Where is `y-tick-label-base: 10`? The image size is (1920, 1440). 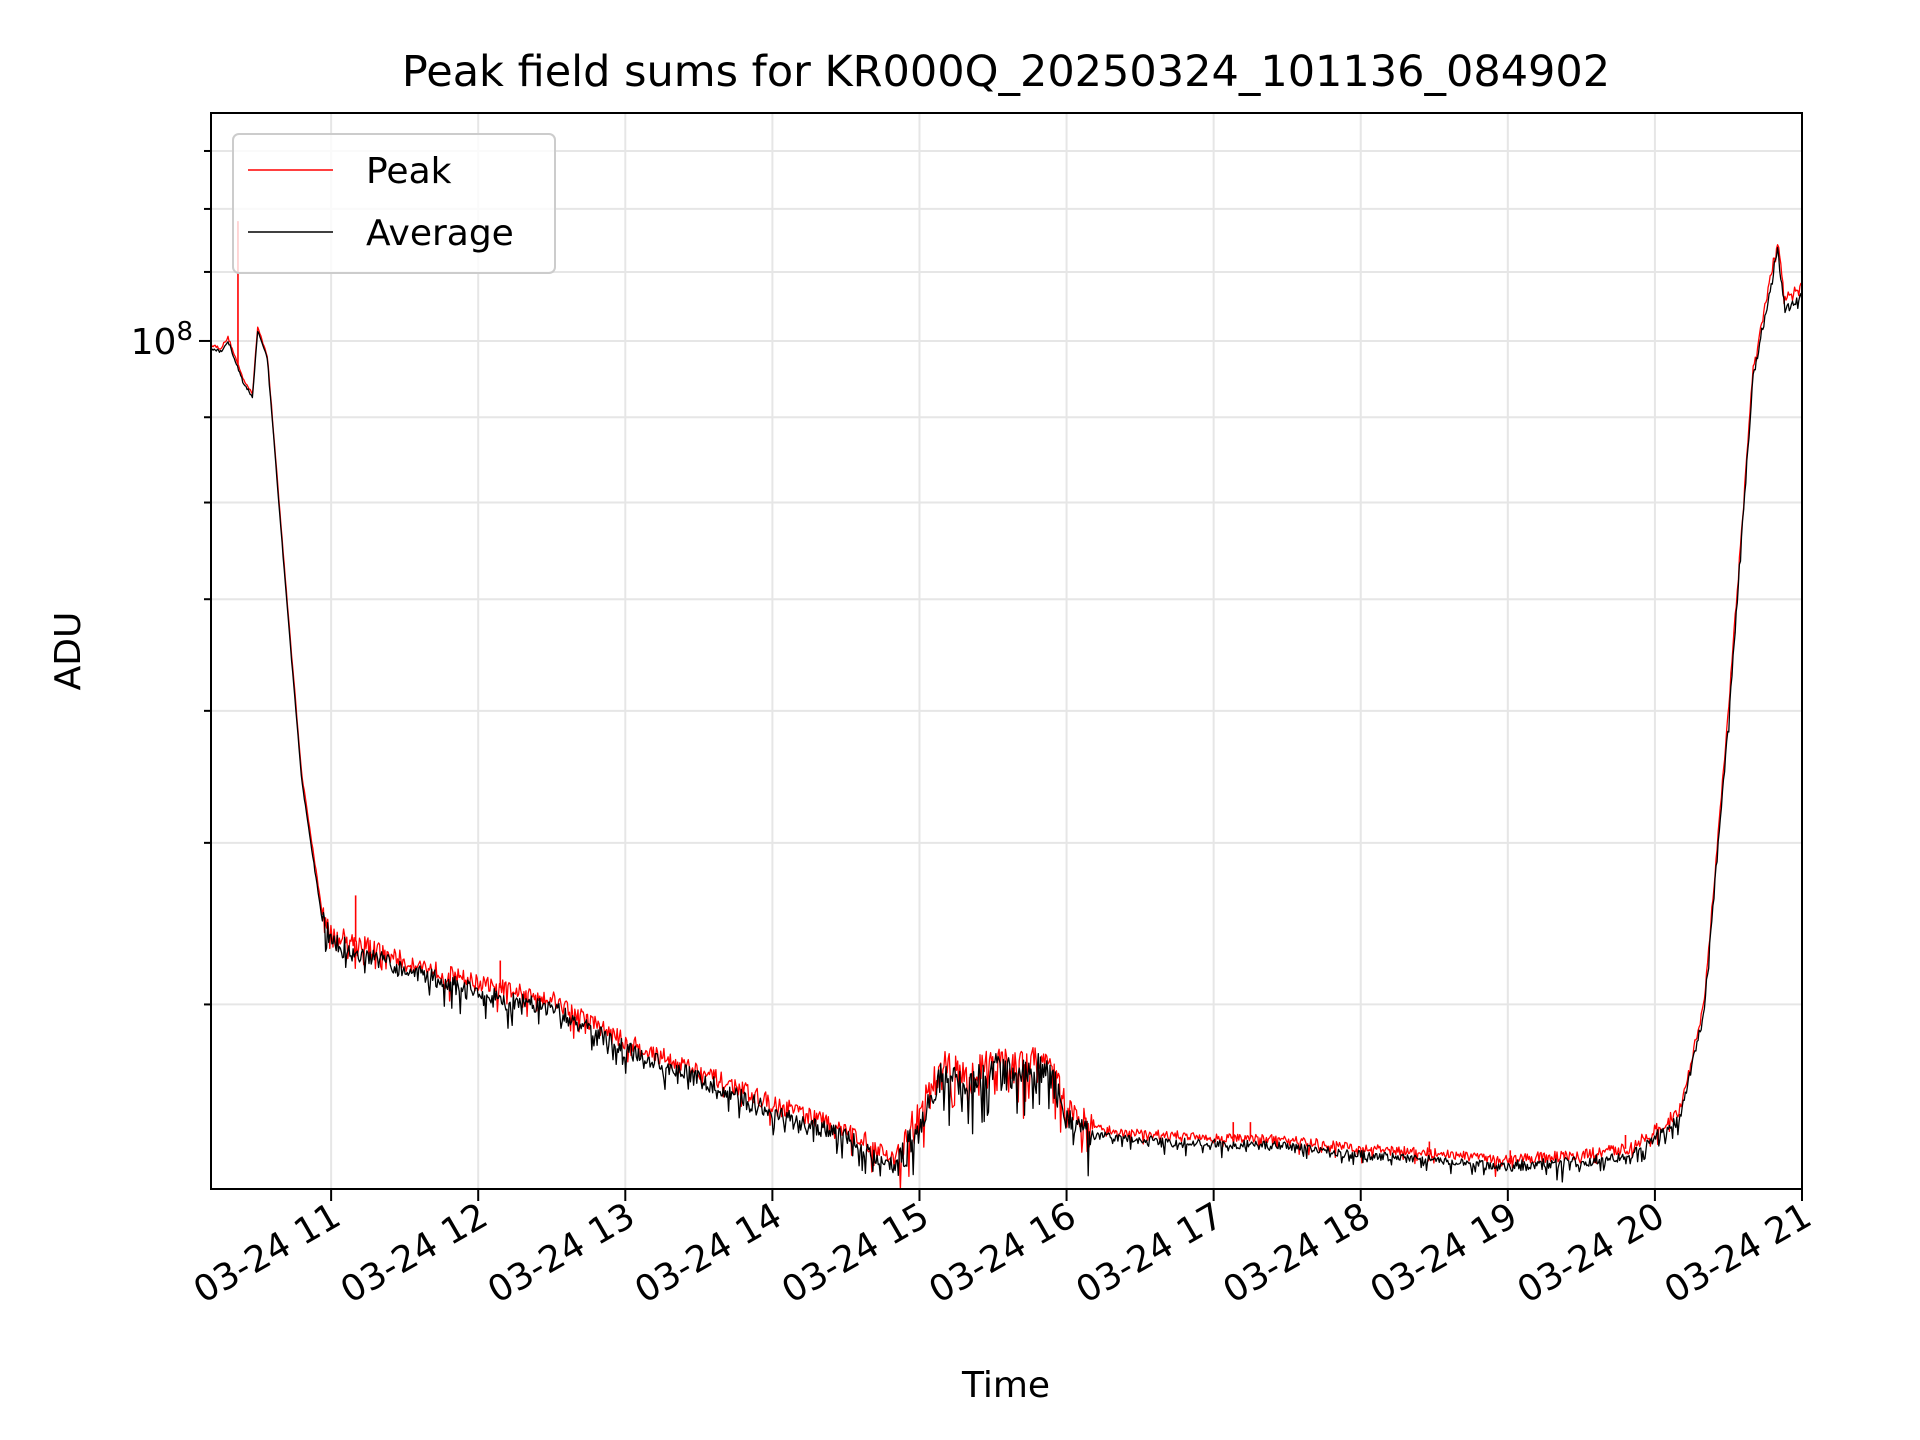 y-tick-label-base: 10 is located at coordinates (154, 342).